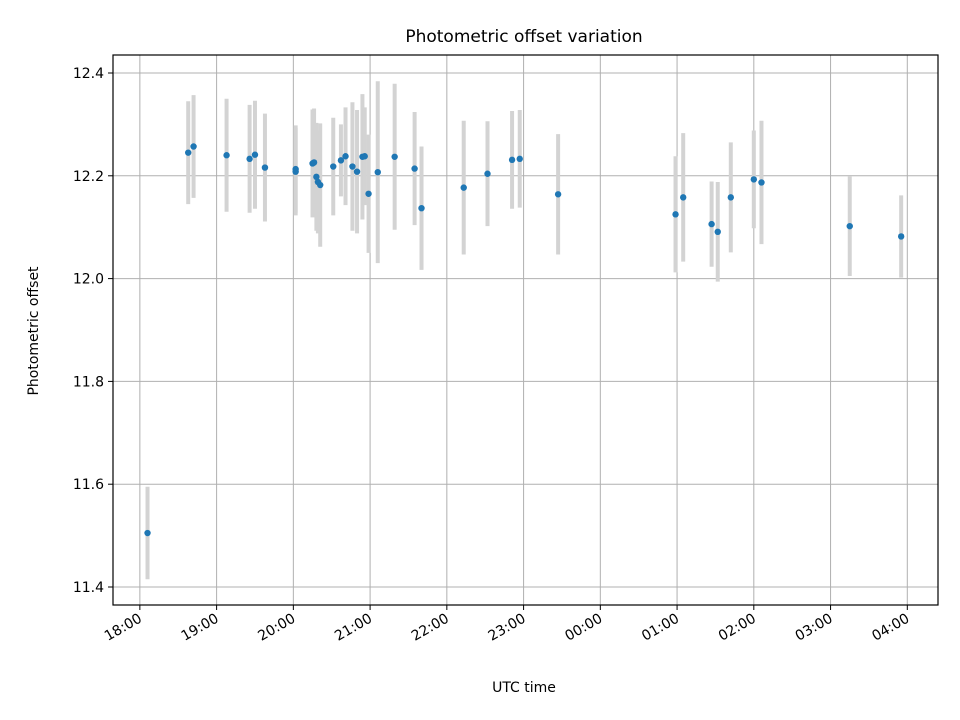  I want to click on y-tick-label: 12.2, so click(88, 177).